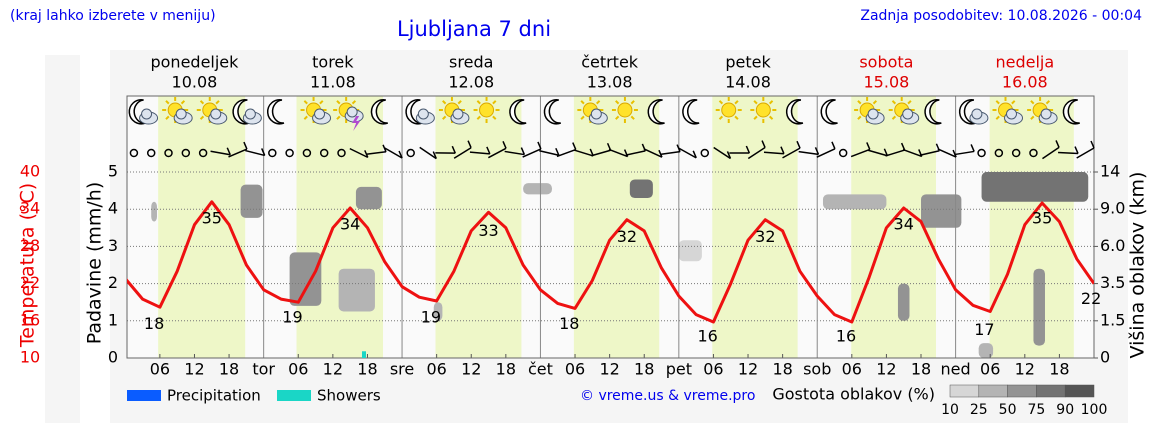  I want to click on y2-tick-label: 3.5, so click(1112, 282).